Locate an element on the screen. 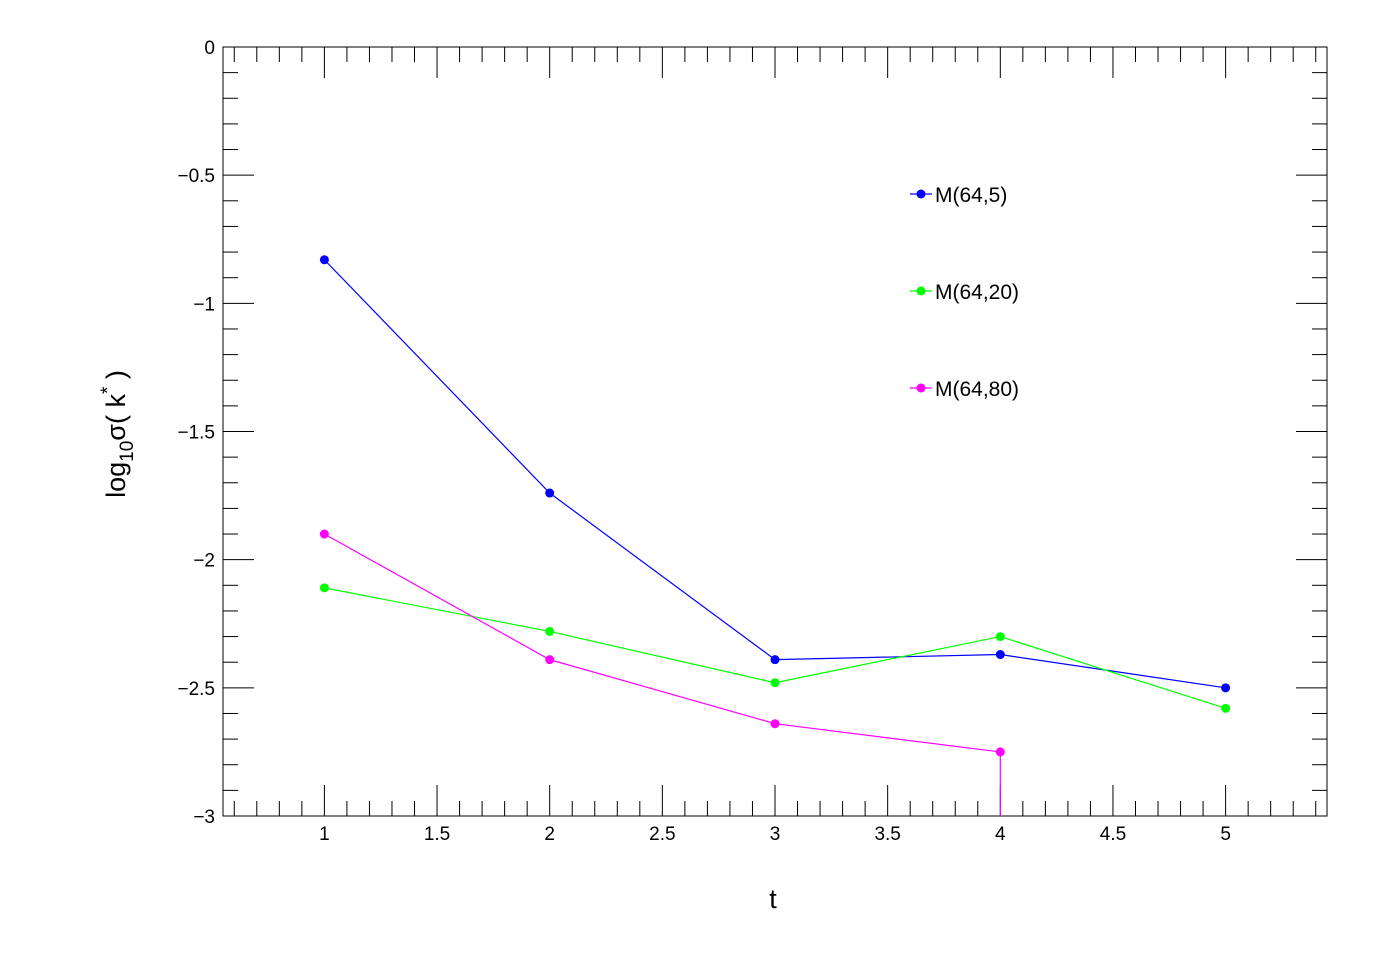  legend-entry: M(64,20) is located at coordinates (964, 292).